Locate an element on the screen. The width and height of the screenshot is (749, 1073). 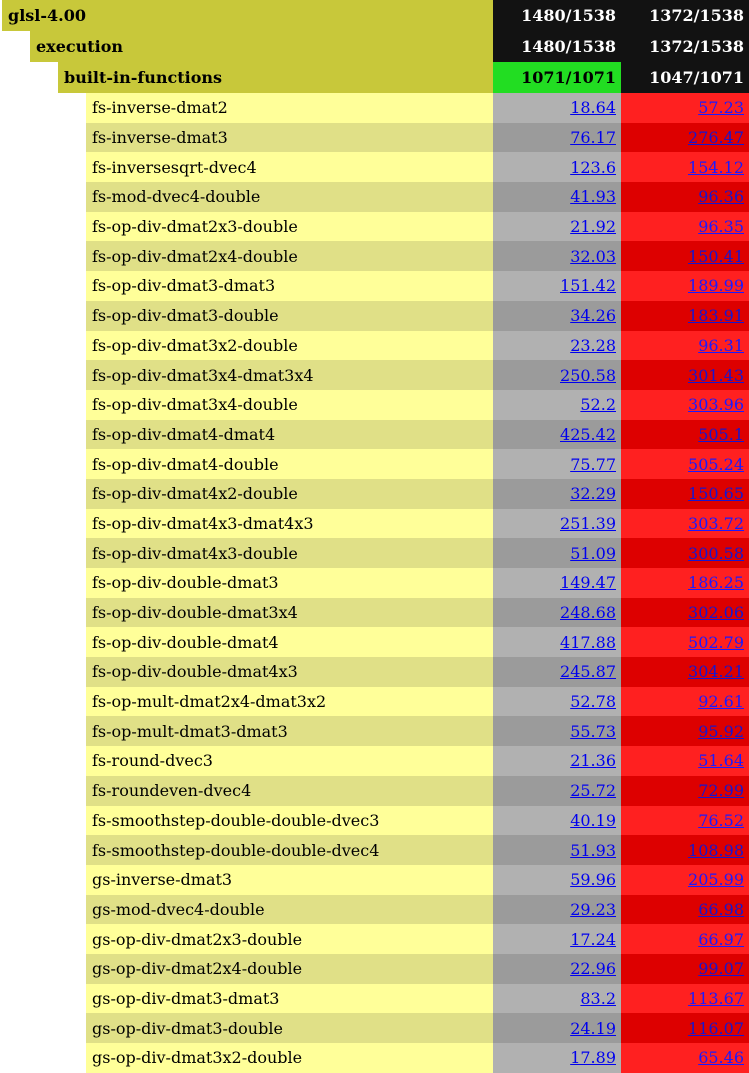
result-link-a: 250.58 is located at coordinates (588, 375).